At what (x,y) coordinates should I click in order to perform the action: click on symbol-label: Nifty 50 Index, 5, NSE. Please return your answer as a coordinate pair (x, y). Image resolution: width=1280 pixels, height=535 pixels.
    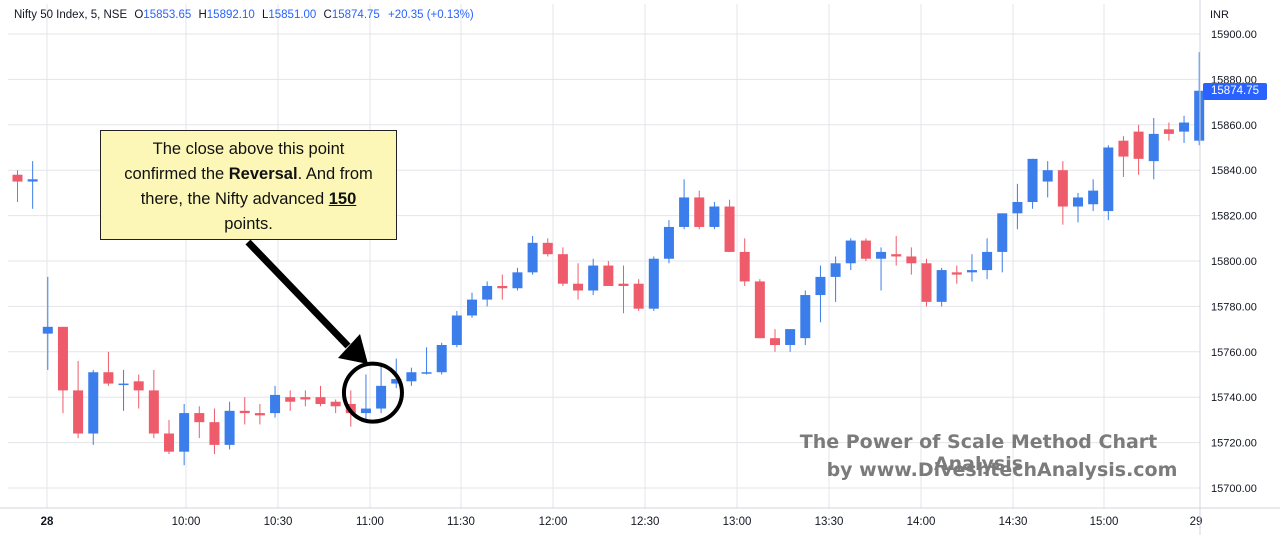
    Looking at the image, I should click on (71, 15).